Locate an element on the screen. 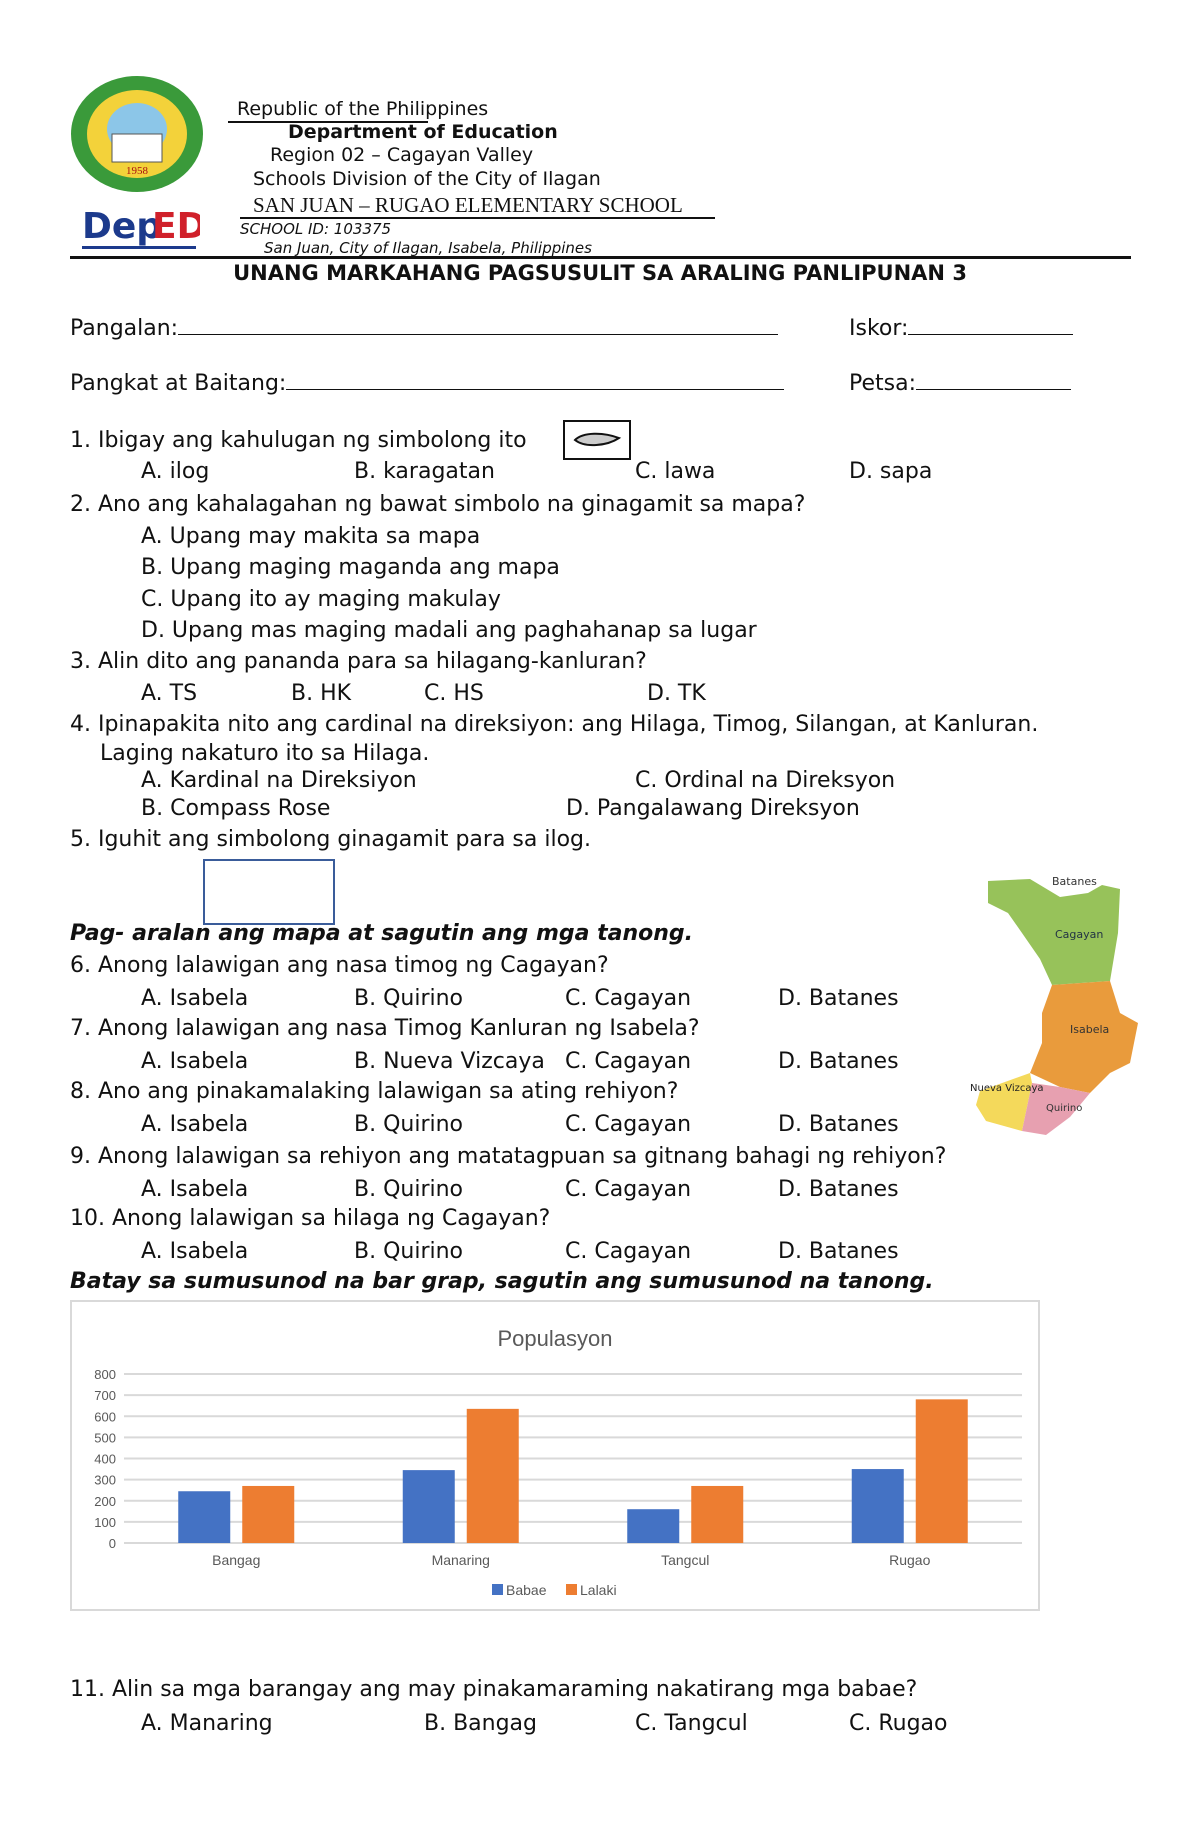 This screenshot has height=1835, width=1200. svg-text: ED is located at coordinates (176, 226).